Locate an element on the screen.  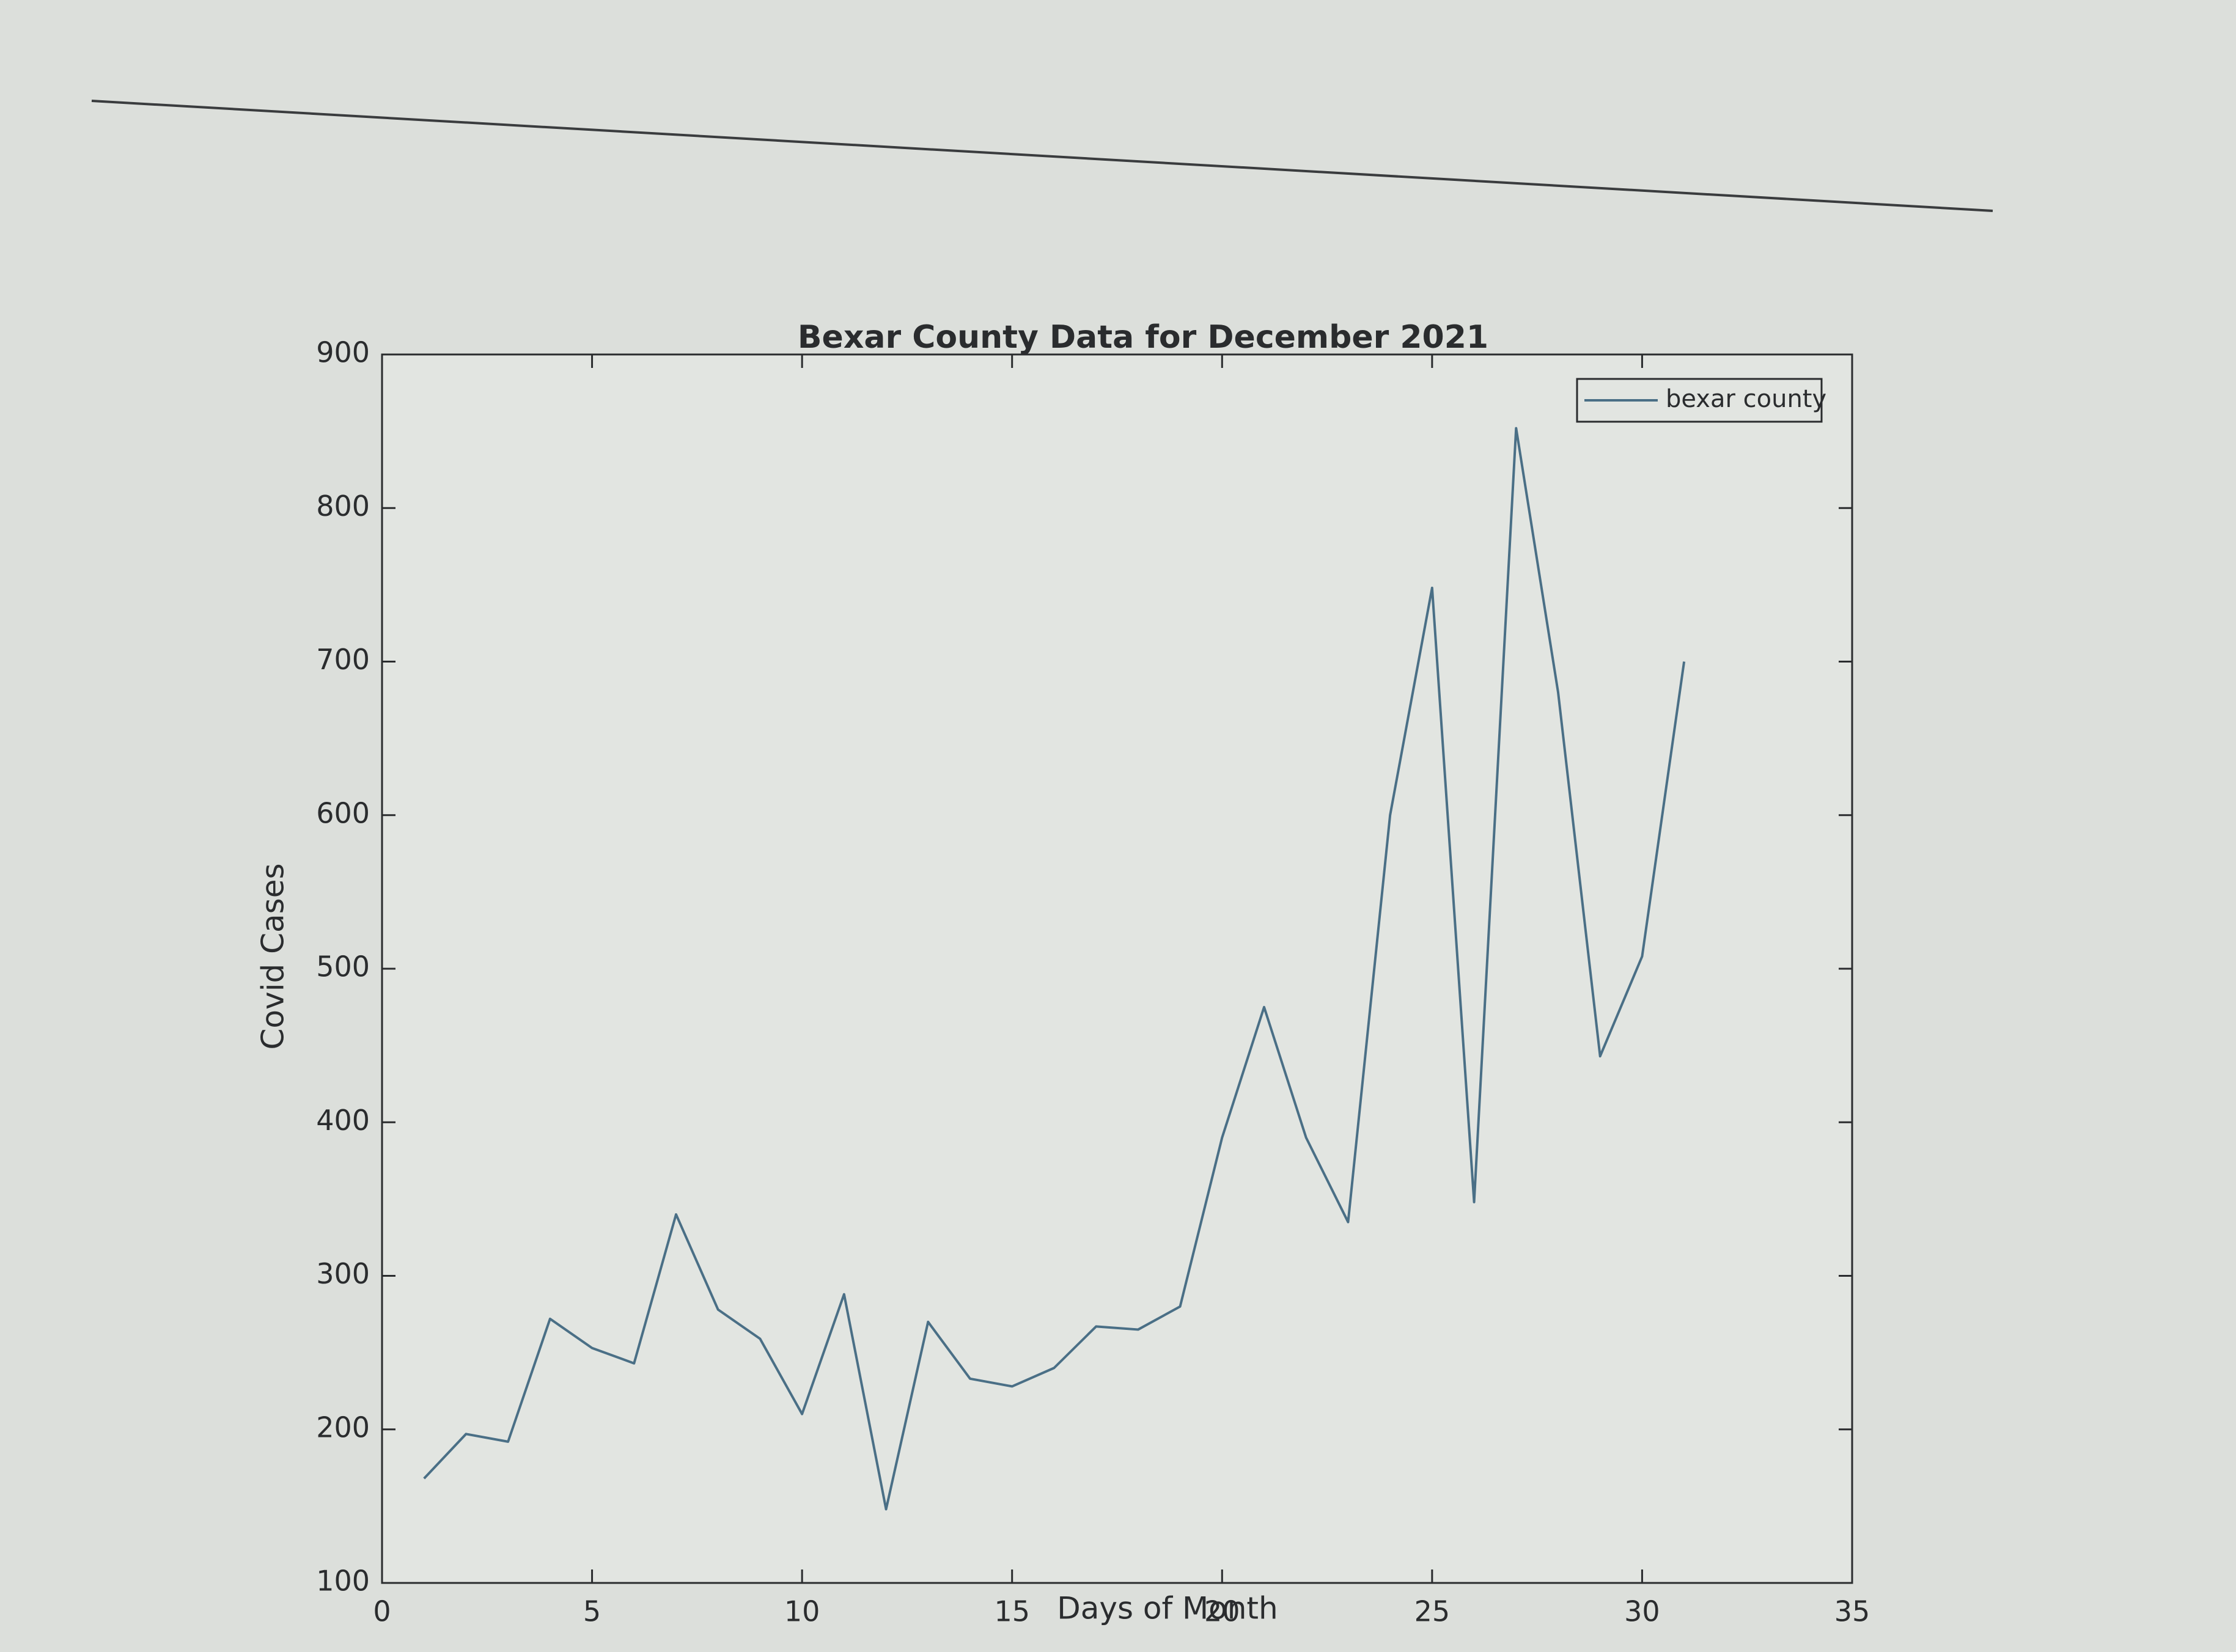
x-tick-label: 20 is located at coordinates (1222, 1611).